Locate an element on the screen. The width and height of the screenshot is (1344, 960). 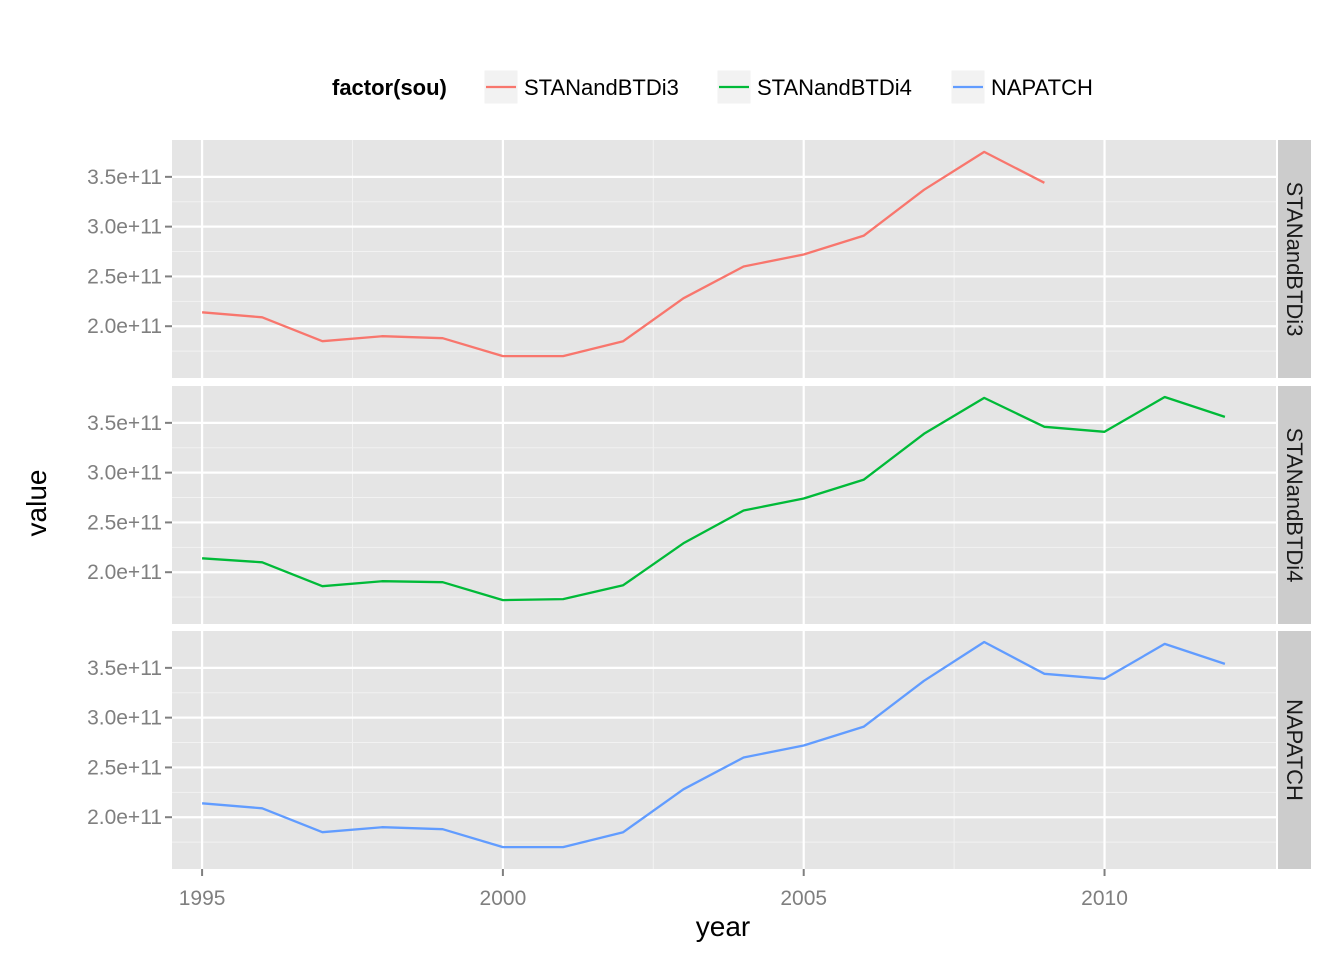
x-axis-title: year is located at coordinates (723, 926).